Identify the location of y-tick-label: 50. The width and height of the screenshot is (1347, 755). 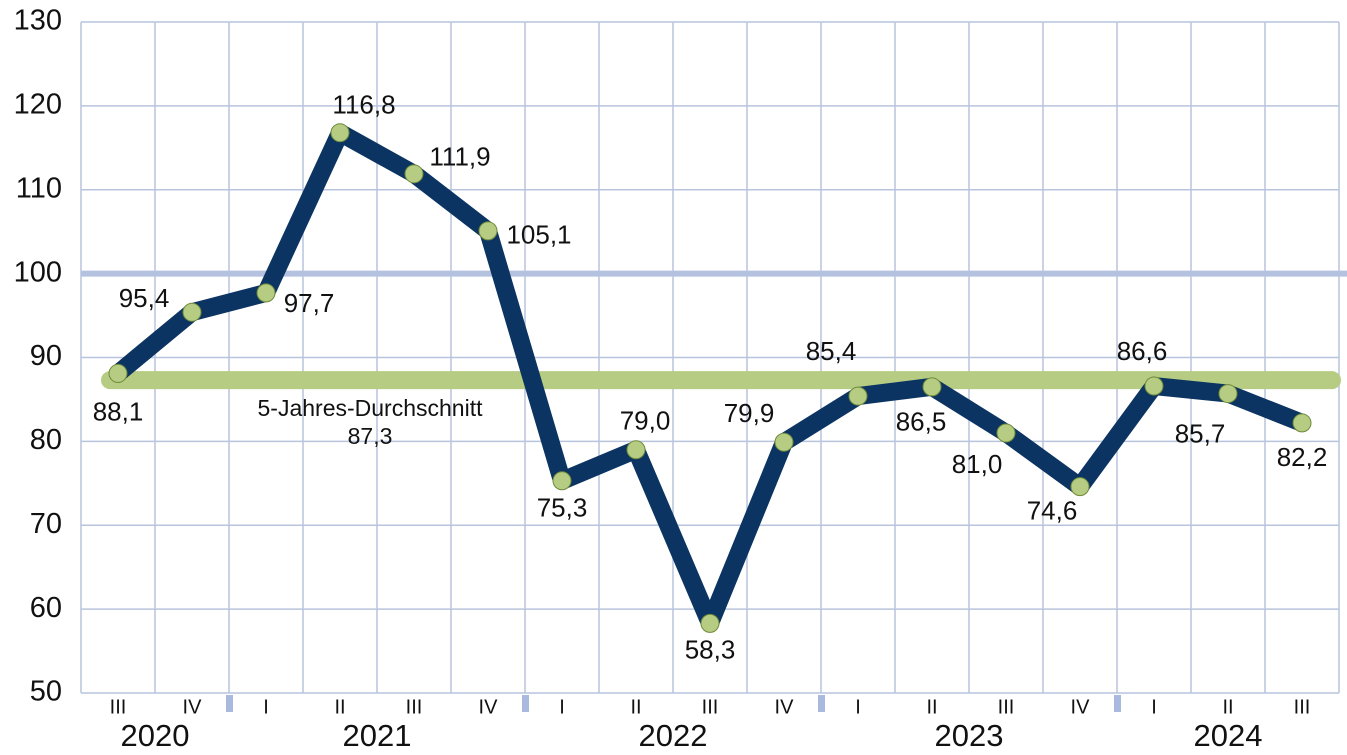
(46, 692).